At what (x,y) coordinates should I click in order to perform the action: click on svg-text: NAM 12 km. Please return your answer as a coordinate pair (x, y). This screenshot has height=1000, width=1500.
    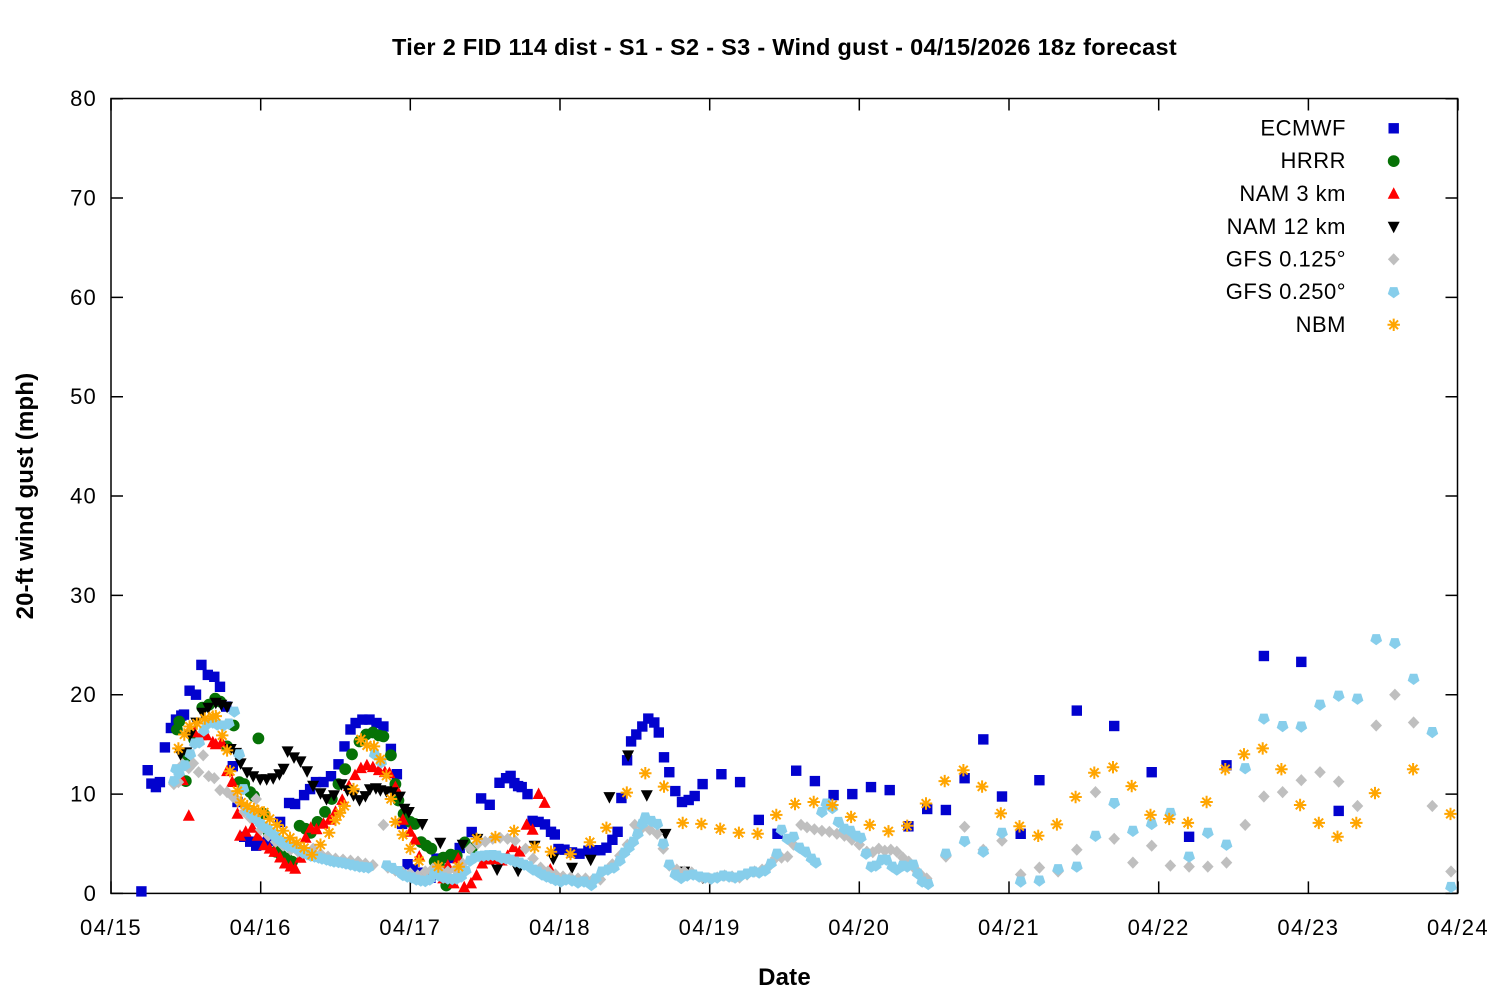
    Looking at the image, I should click on (1286, 226).